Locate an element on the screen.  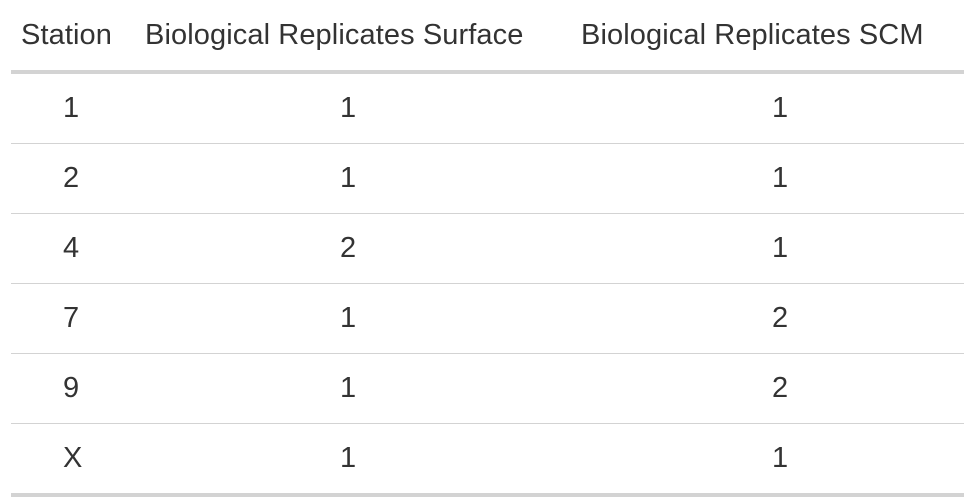
cell-station: 1 is located at coordinates (72, 108).